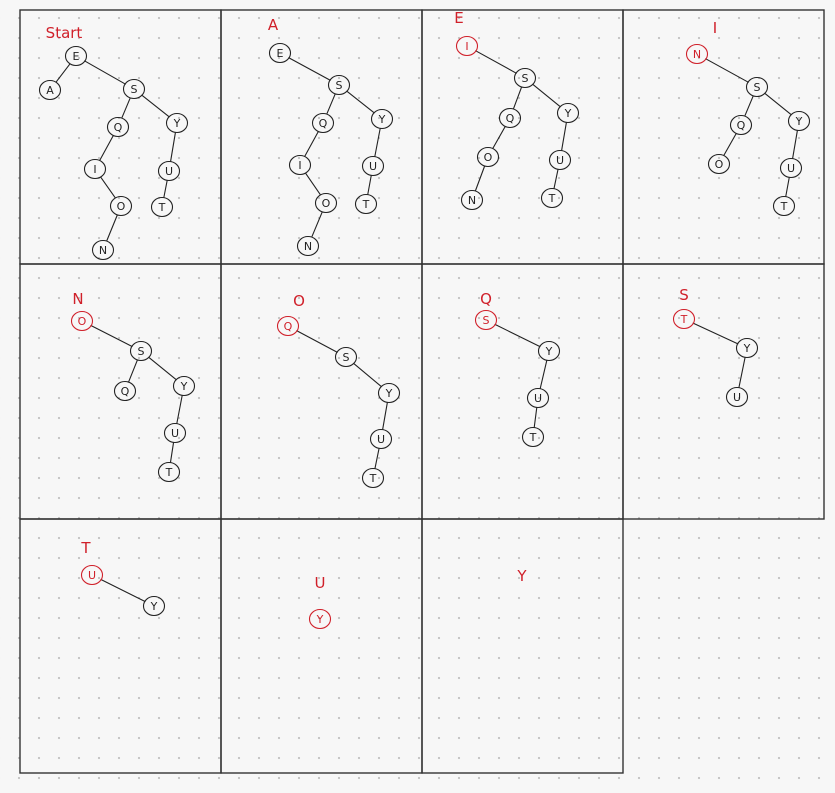 This screenshot has height=793, width=835. What do you see at coordinates (273, 25) in the screenshot?
I see `panel-label: A` at bounding box center [273, 25].